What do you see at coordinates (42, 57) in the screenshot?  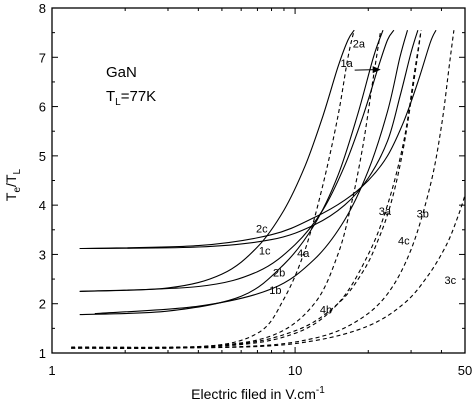 I see `y-tick-label: 7` at bounding box center [42, 57].